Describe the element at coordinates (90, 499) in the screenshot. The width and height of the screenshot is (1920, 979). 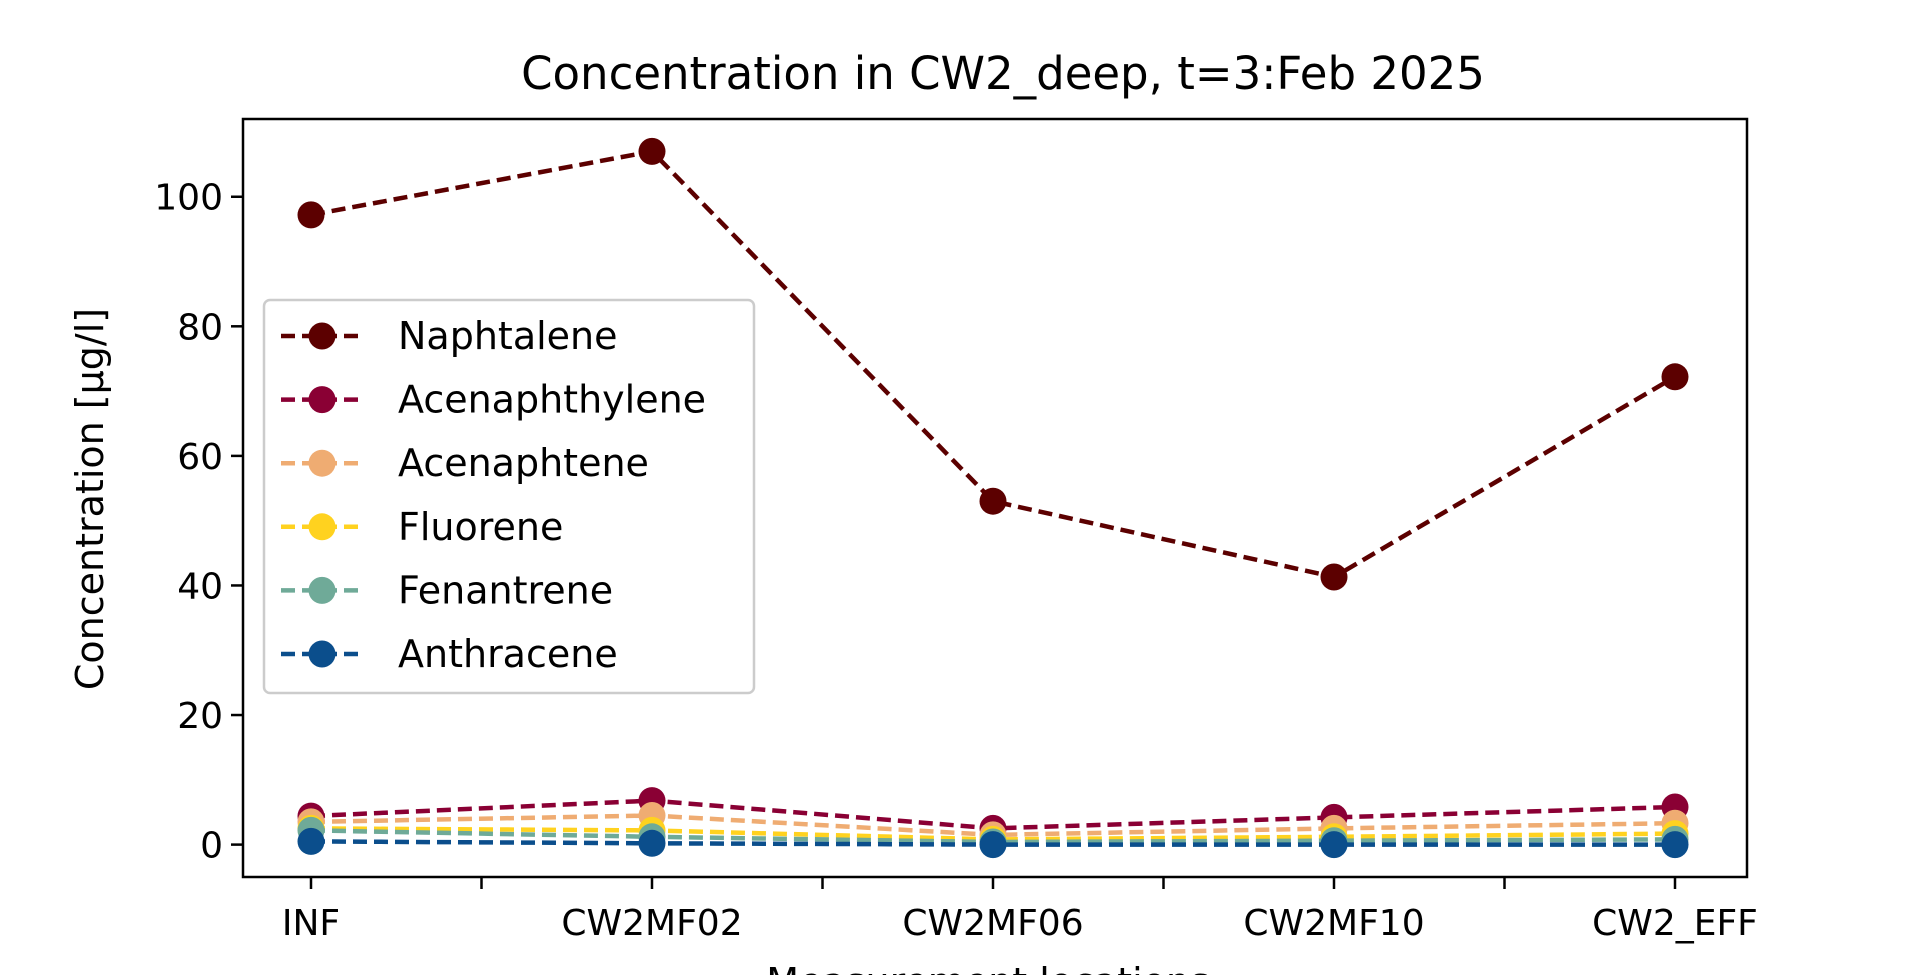
I see `y-axis-label: Concentration [µg/l]` at that location.